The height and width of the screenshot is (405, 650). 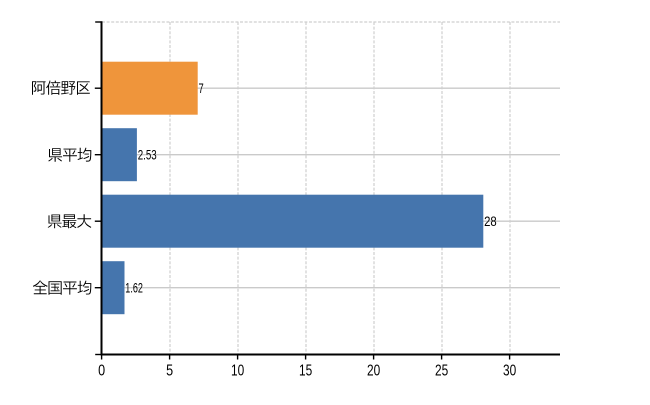 I want to click on svg-text: 20, so click(x=373, y=370).